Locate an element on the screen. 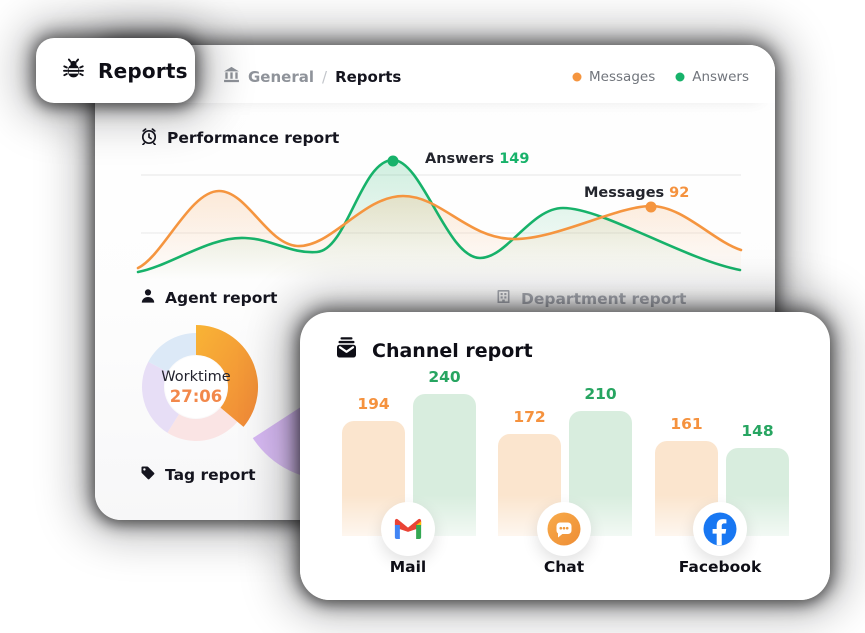 This screenshot has height=633, width=865. answers-dot-icon is located at coordinates (680, 77).